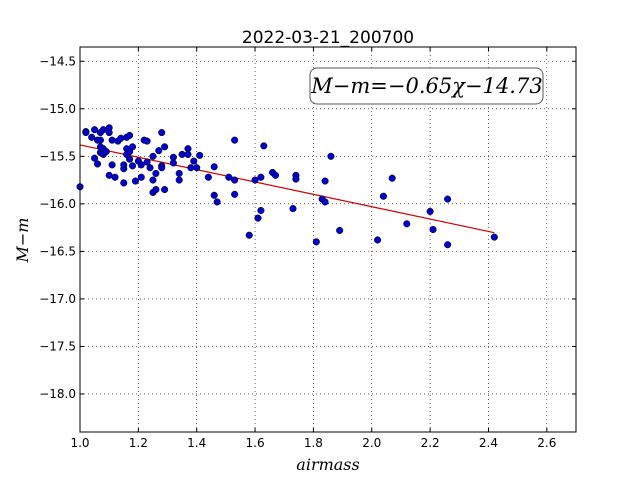 This screenshot has width=640, height=480. I want to click on y-tick-label: −16.5, so click(57, 251).